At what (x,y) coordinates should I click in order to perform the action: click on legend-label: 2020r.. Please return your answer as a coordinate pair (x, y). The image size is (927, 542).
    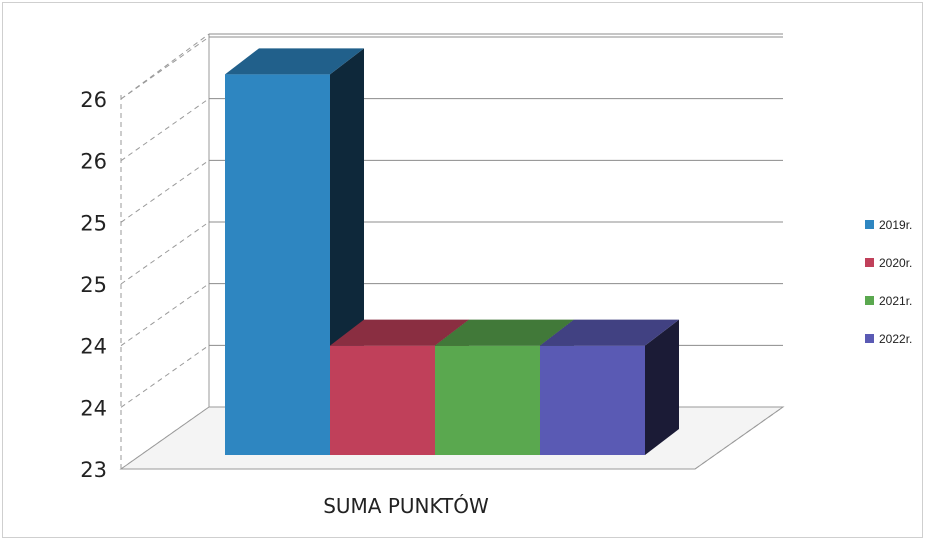
    Looking at the image, I should click on (895, 263).